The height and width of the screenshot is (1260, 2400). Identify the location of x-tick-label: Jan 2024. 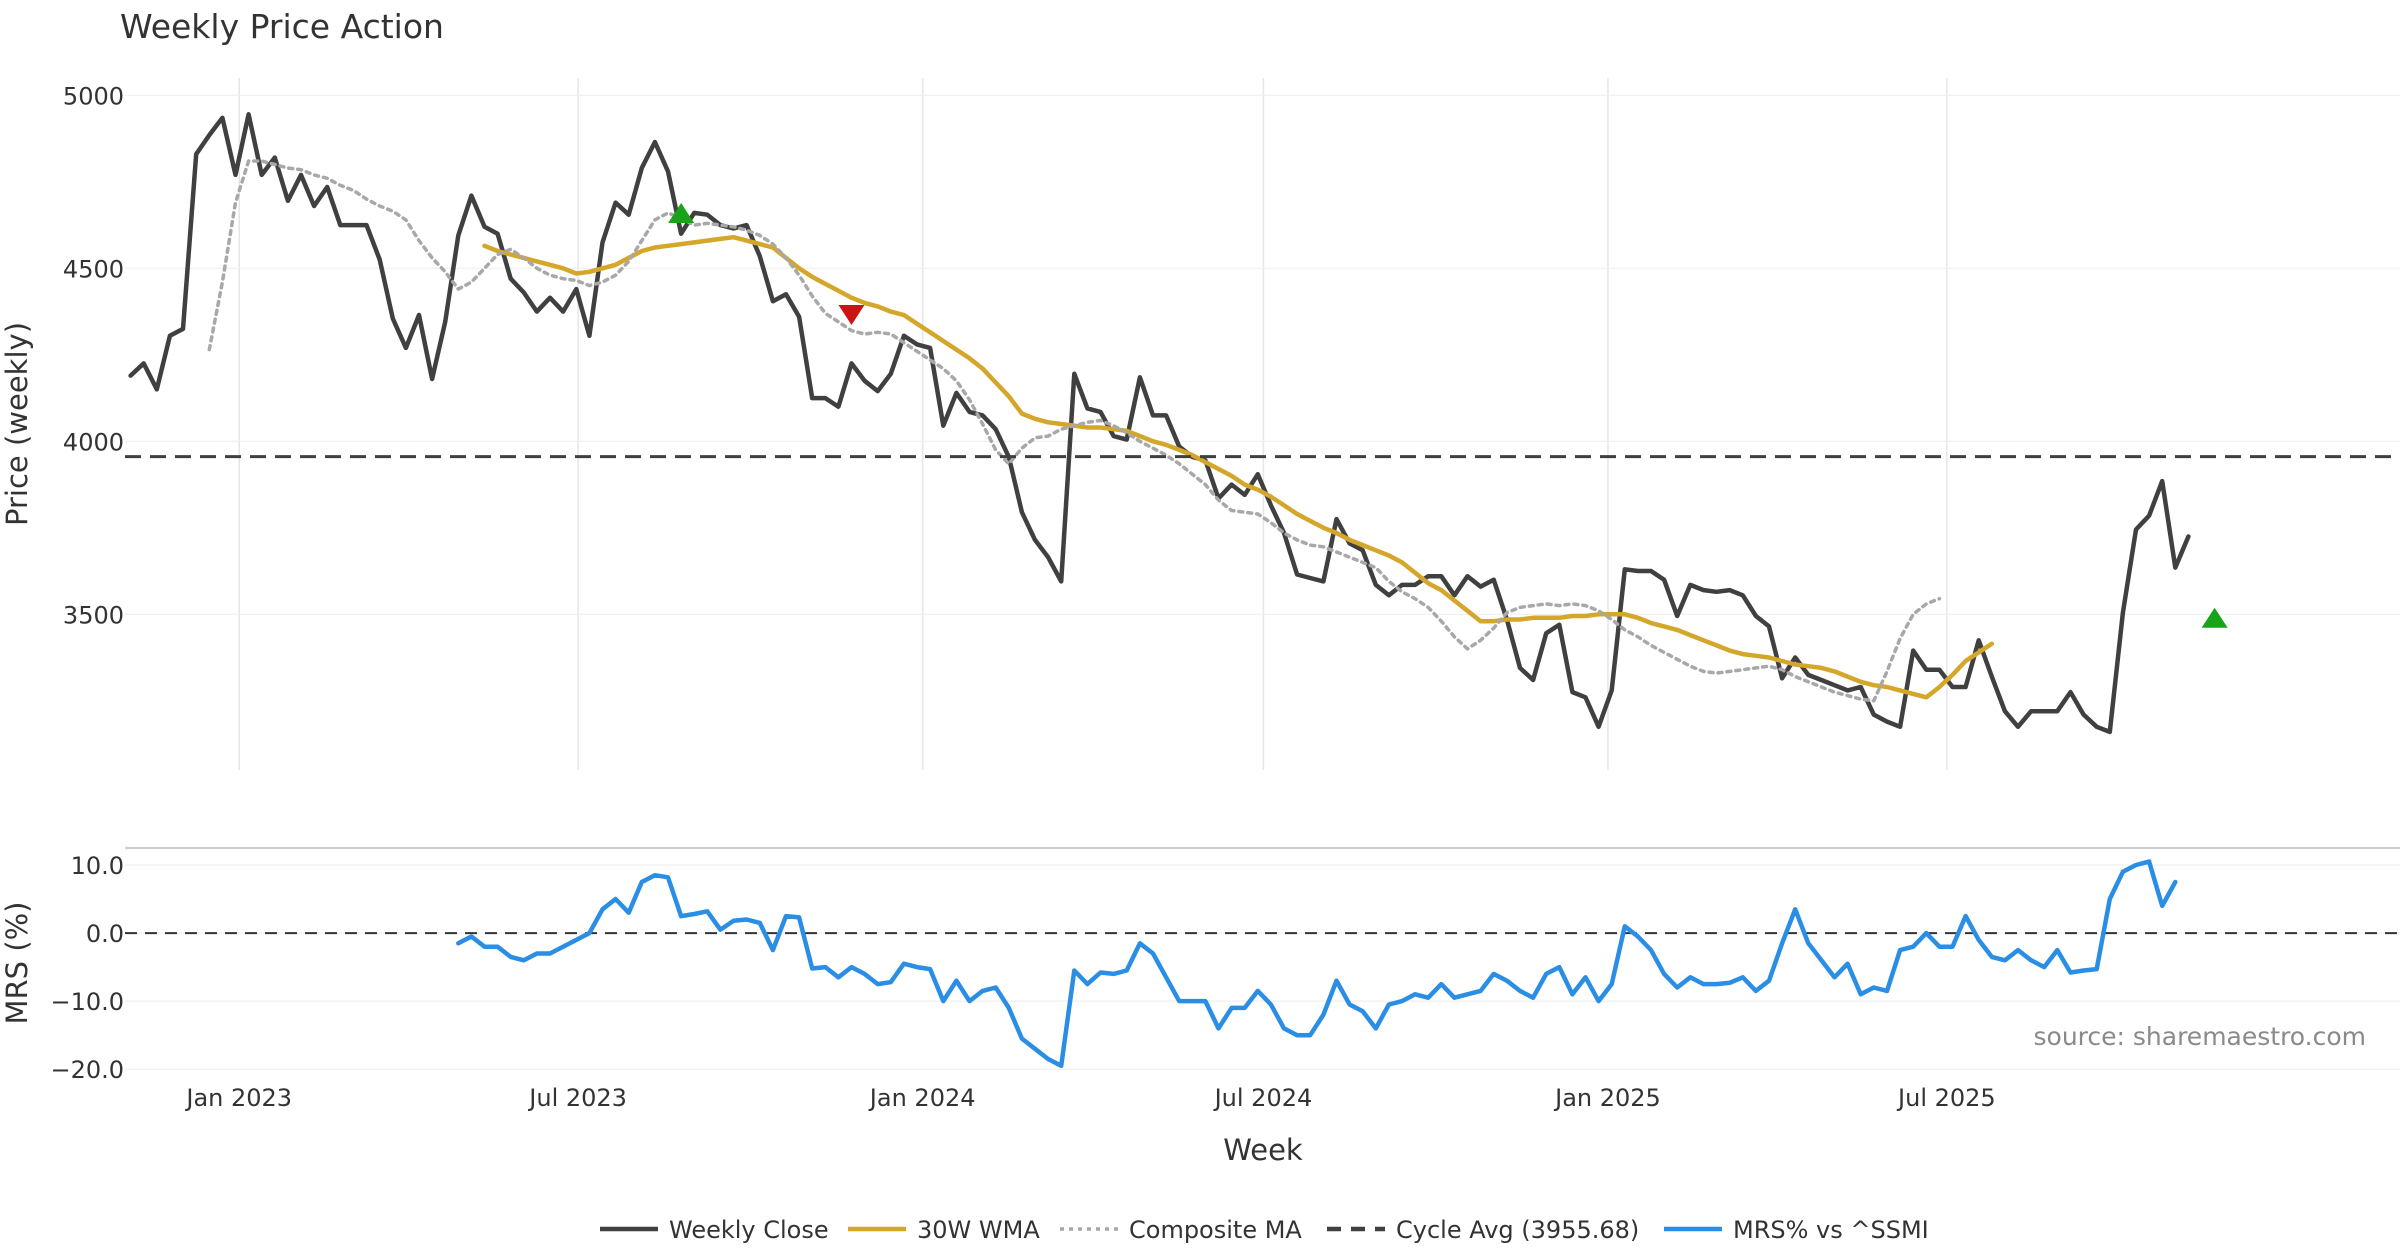
(922, 1098).